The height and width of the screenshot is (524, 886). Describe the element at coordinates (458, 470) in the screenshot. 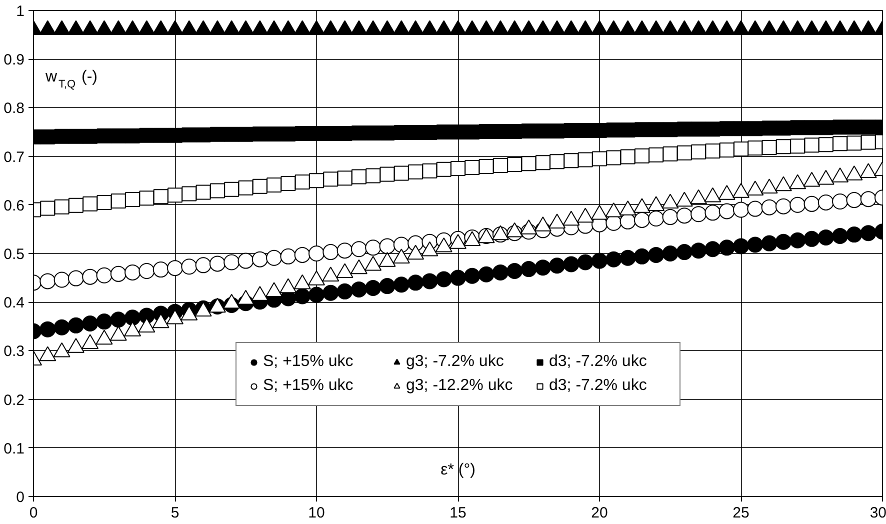

I see `x-axis-title: ε* (°)` at that location.